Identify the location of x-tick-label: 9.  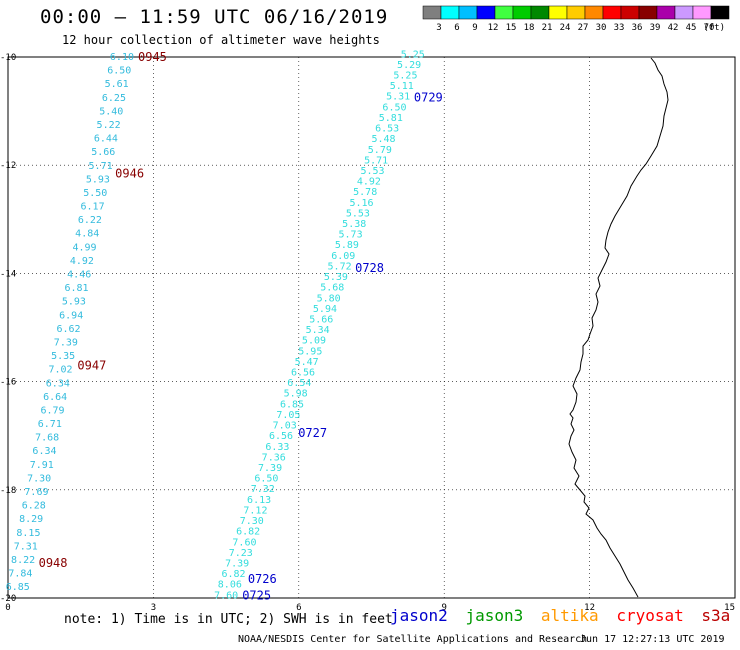
(443, 608).